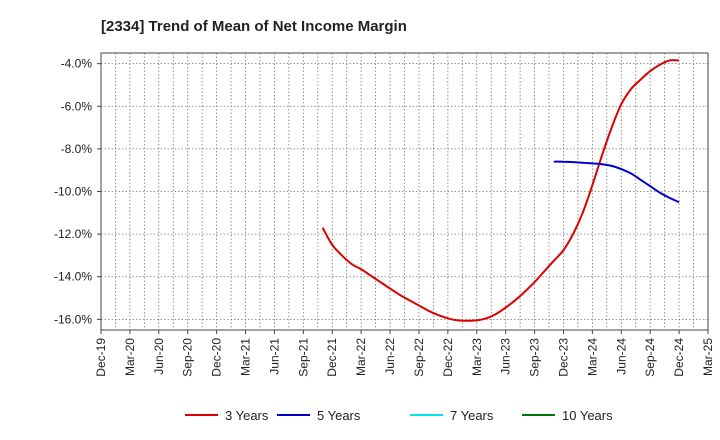 The width and height of the screenshot is (720, 440). What do you see at coordinates (77, 64) in the screenshot?
I see `y-tick-label: -4.0%` at bounding box center [77, 64].